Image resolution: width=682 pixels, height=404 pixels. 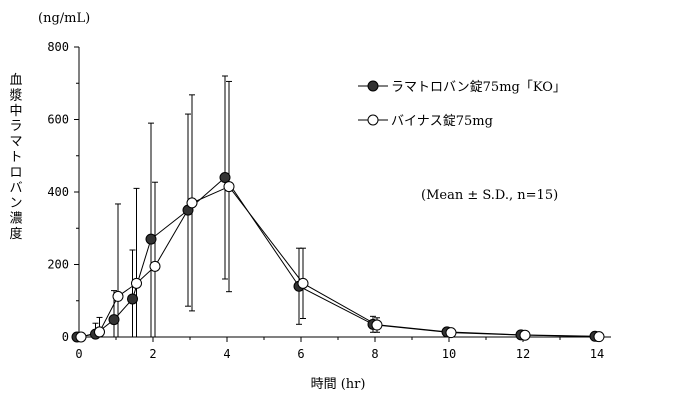 I want to click on legend-item-1: ラマトロバン錠75mg「KO」, so click(x=462, y=87).